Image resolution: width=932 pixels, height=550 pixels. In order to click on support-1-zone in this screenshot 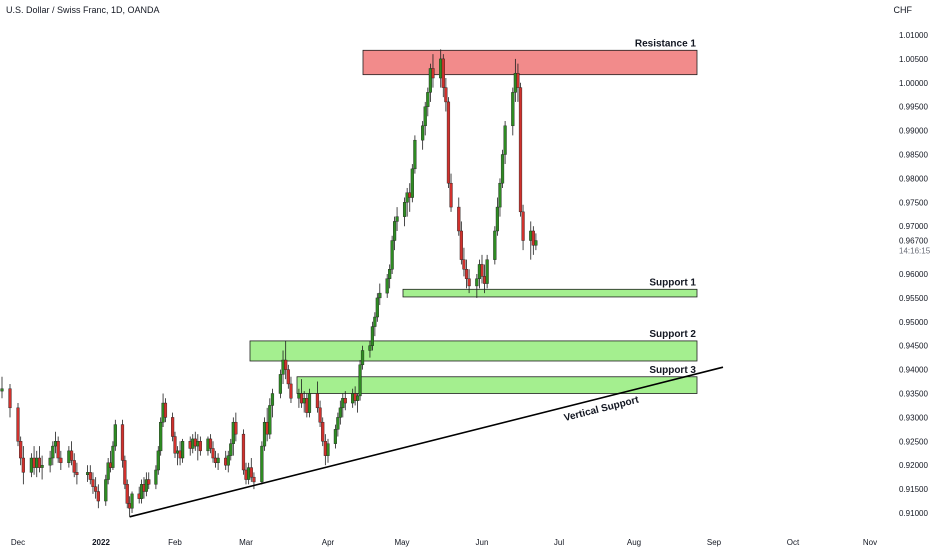, I will do `click(550, 293)`.